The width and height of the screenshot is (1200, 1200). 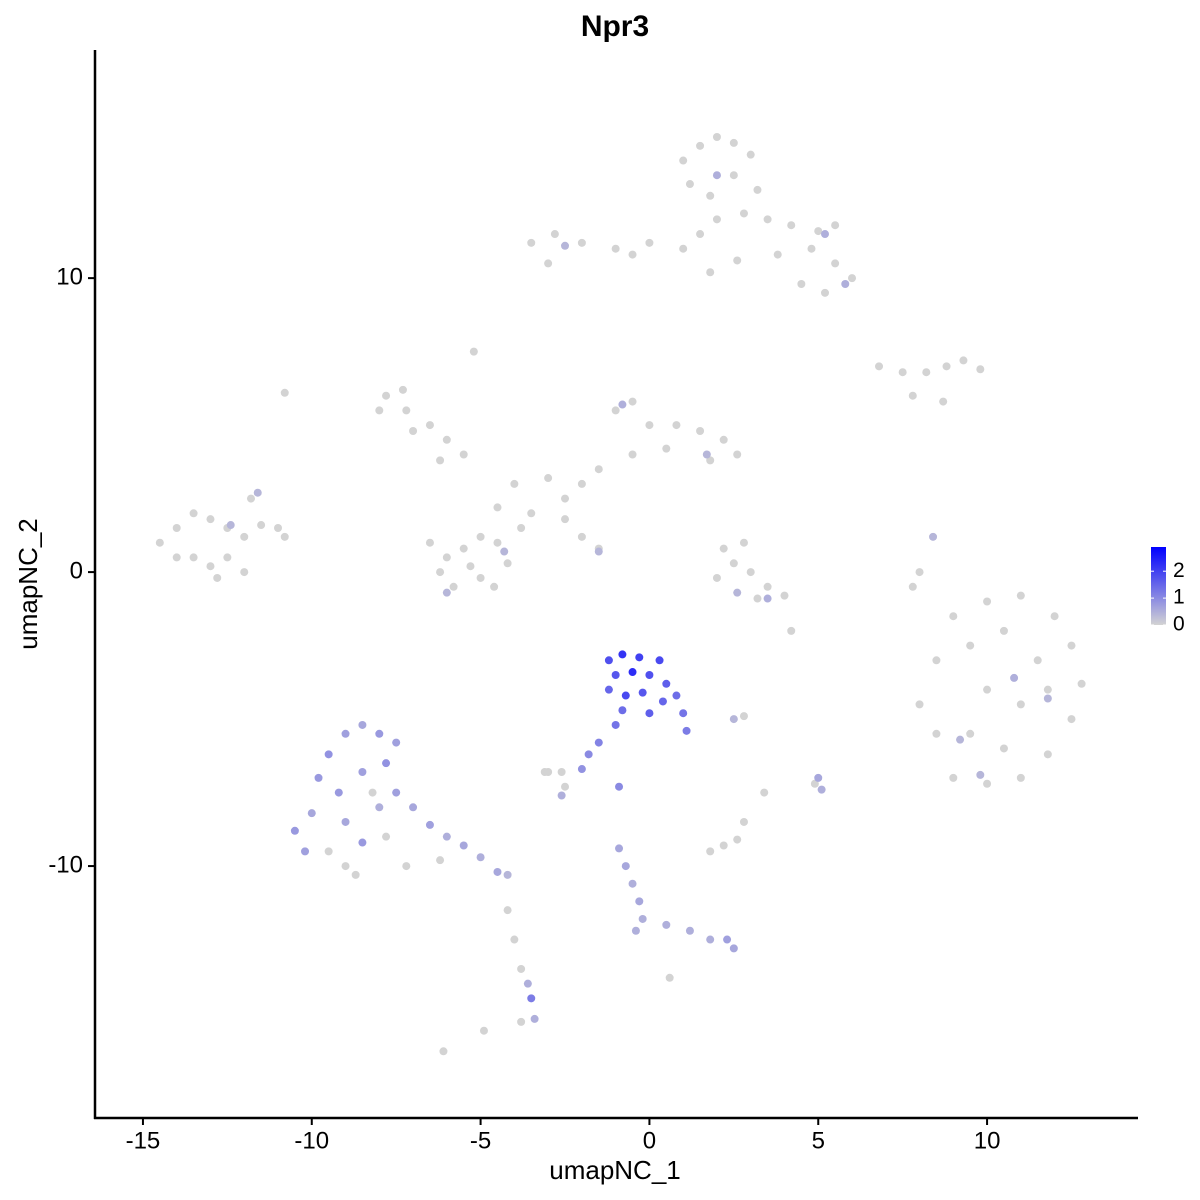 What do you see at coordinates (1158, 586) in the screenshot?
I see `colorbar` at bounding box center [1158, 586].